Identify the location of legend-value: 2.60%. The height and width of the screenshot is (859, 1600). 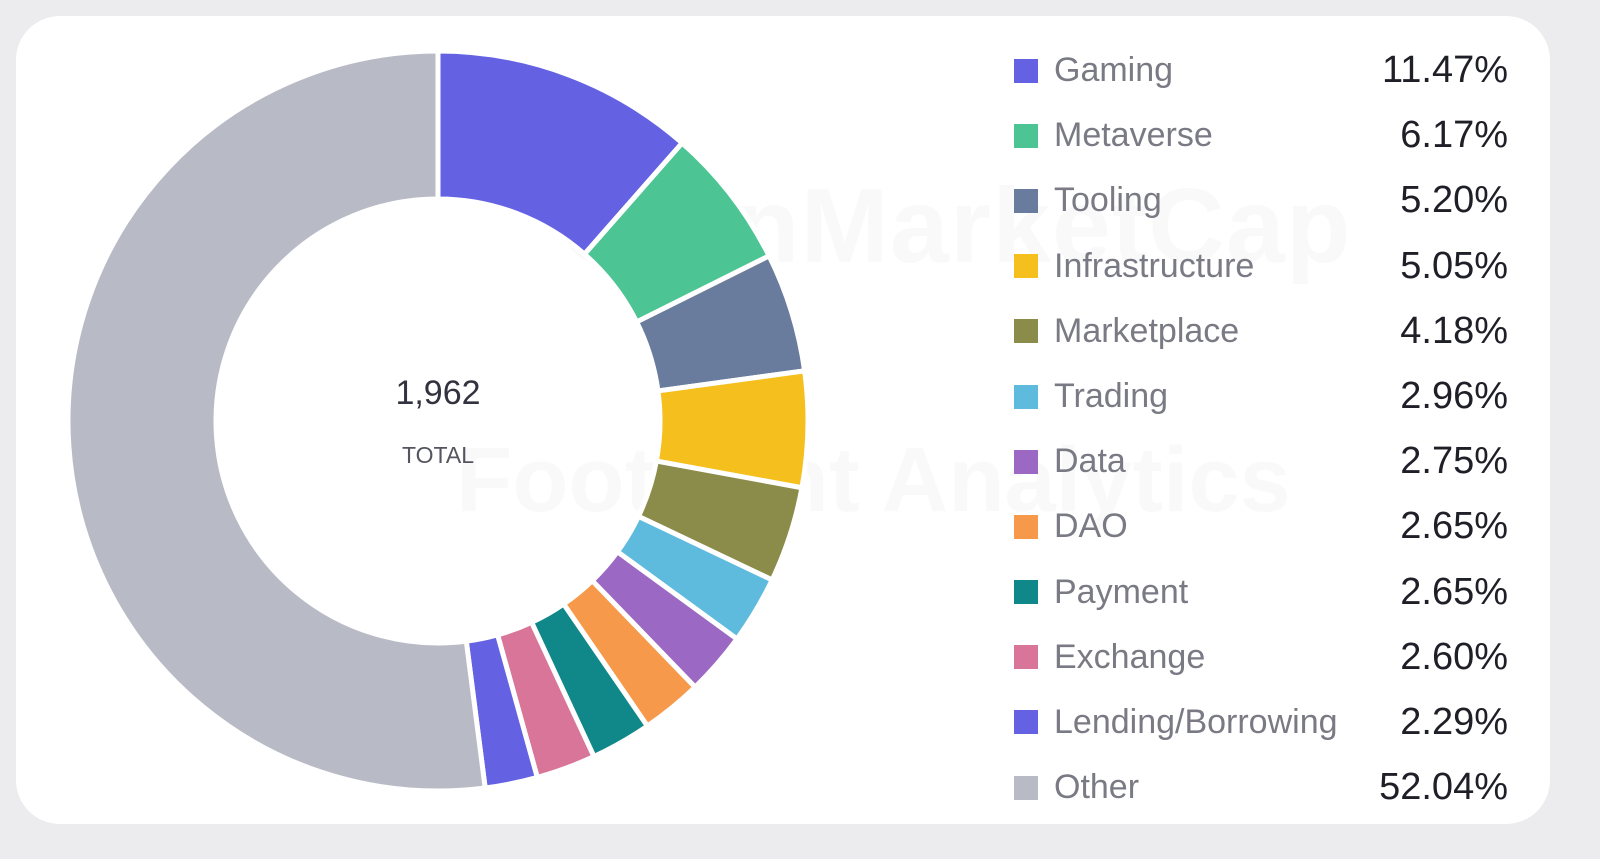
(1454, 656).